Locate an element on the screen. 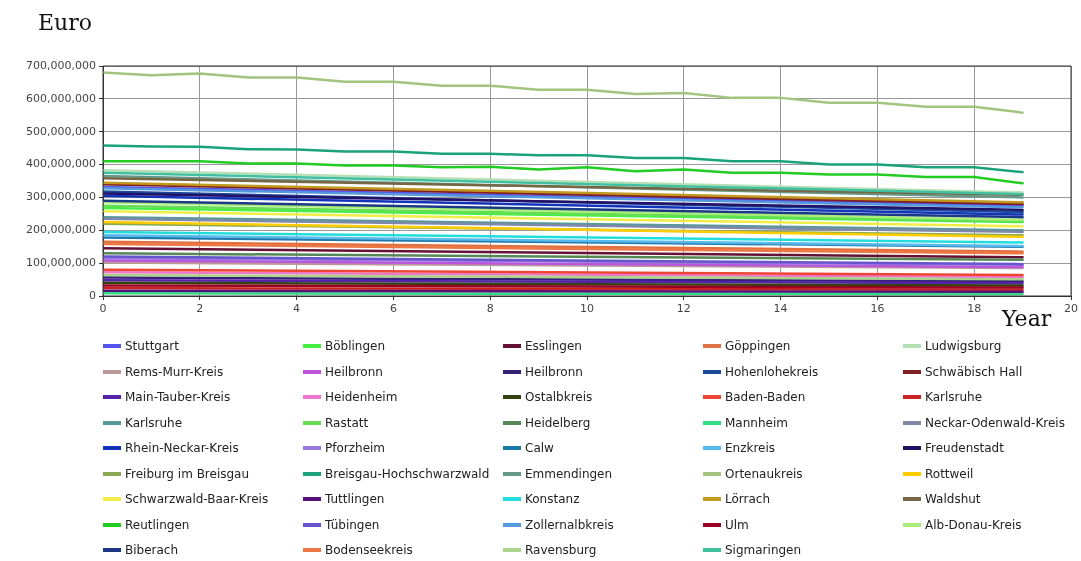 The width and height of the screenshot is (1081, 561). legend-label: Hohenlohekreis is located at coordinates (772, 371).